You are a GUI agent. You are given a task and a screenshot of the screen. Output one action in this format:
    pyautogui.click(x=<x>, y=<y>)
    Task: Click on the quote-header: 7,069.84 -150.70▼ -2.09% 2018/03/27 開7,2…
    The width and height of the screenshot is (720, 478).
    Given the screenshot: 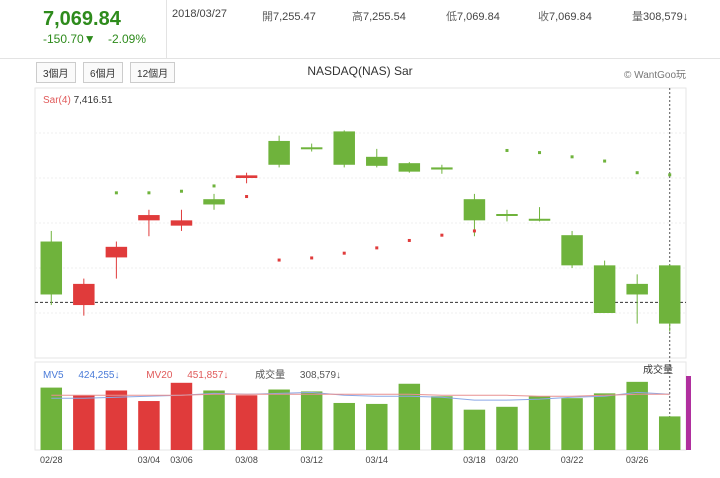 What is the action you would take?
    pyautogui.click(x=360, y=29)
    